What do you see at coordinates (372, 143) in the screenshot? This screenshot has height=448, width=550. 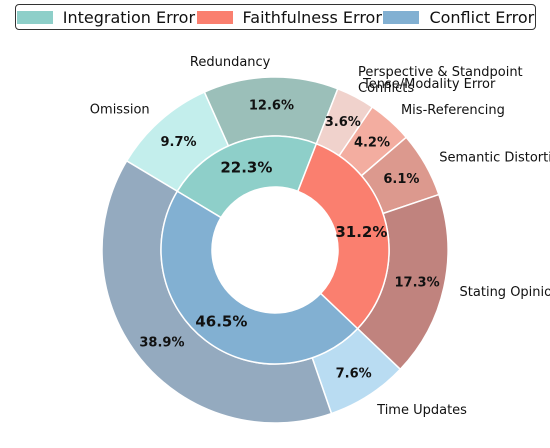 I see `outer-pct-label-mis-referencing: 4.2%` at bounding box center [372, 143].